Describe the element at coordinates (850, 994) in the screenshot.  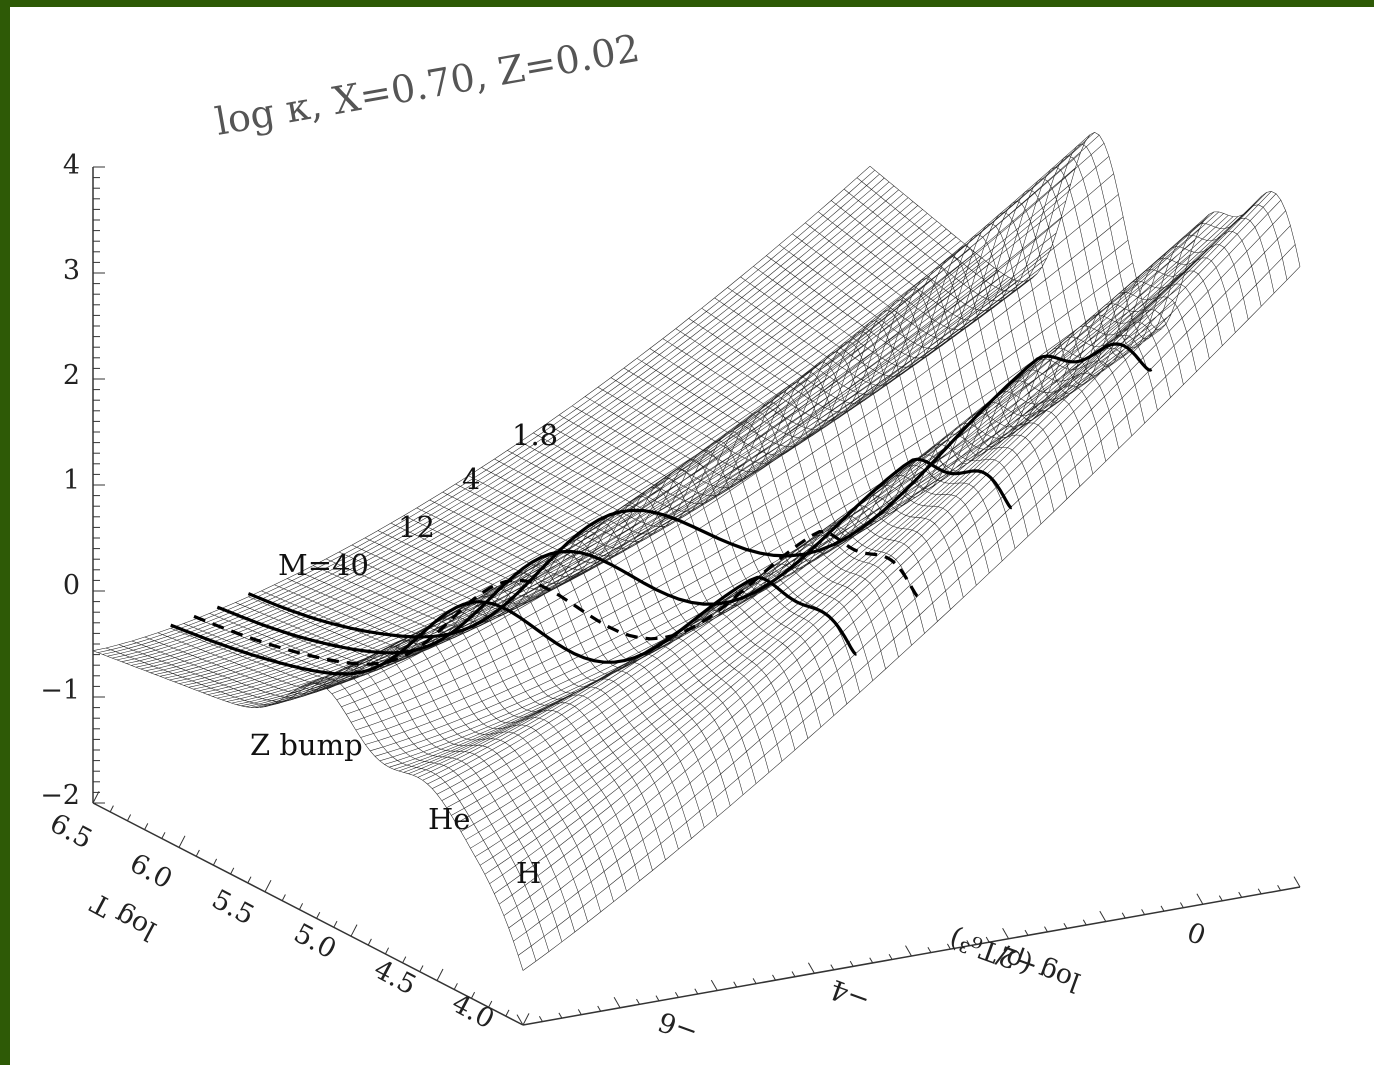
I see `logrho-tick-label: −4` at that location.